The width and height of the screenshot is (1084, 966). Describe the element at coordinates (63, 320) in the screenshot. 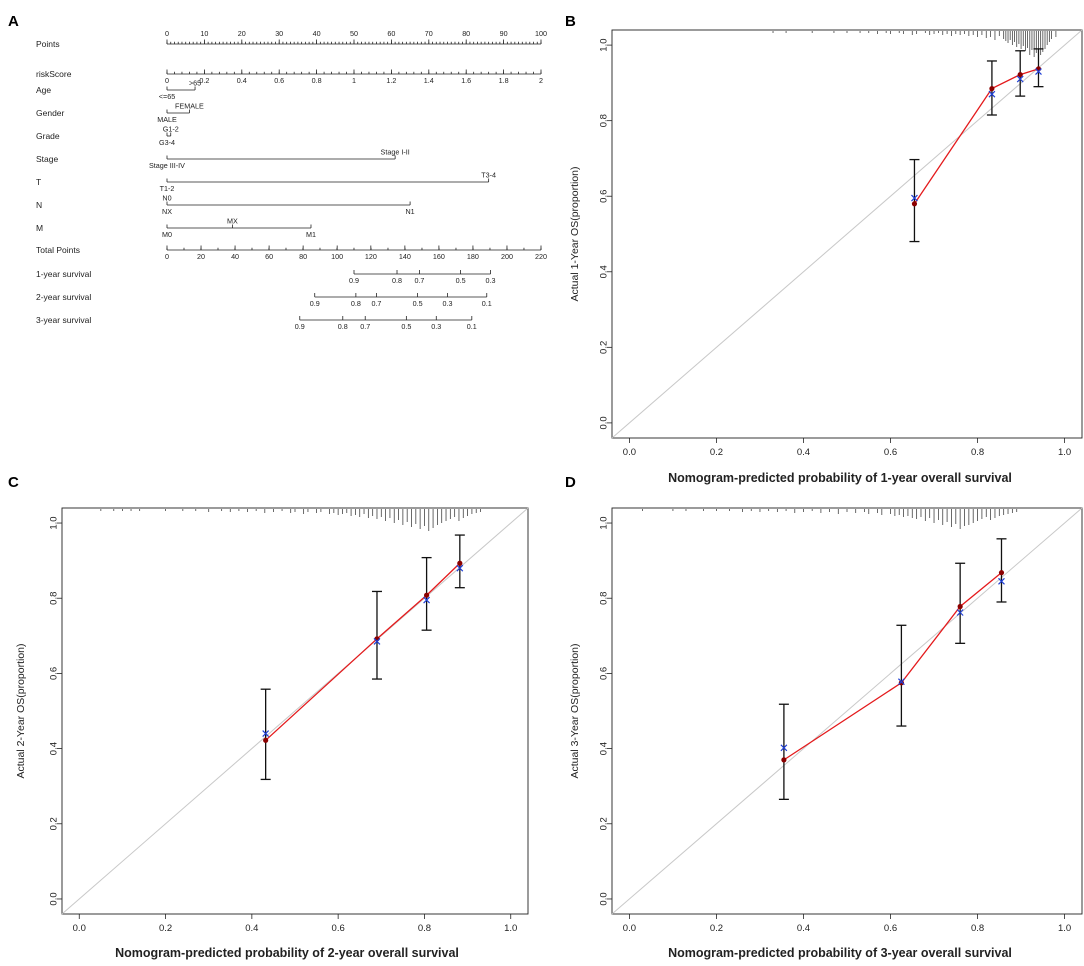

I see `nomogram-row-label-surv3: 3-year survival` at that location.